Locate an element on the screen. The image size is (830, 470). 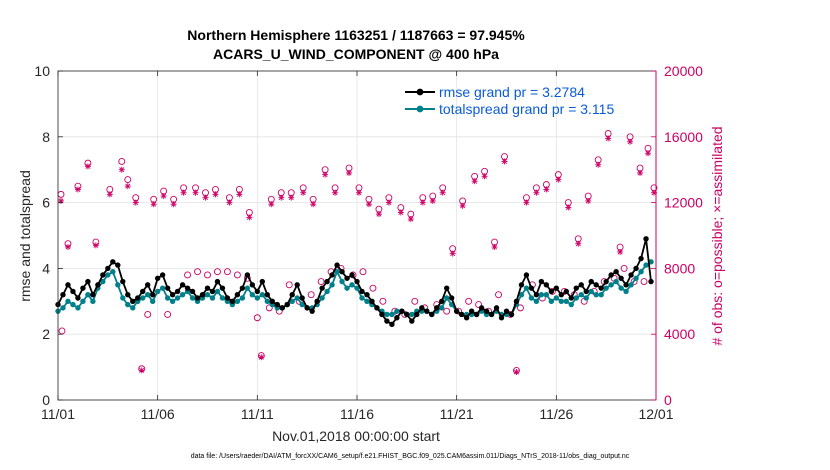
x-tick-label: 11/21 is located at coordinates (457, 414).